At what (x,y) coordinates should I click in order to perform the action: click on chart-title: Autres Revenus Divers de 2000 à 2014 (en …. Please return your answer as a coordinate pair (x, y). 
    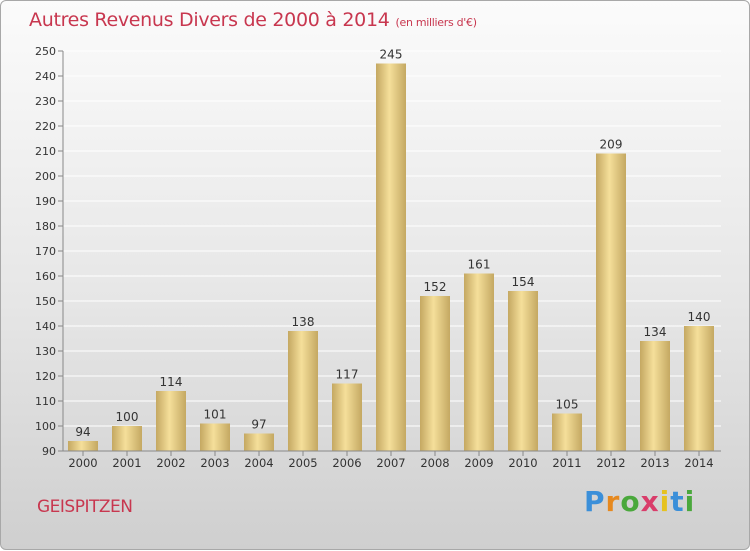
    Looking at the image, I should click on (253, 20).